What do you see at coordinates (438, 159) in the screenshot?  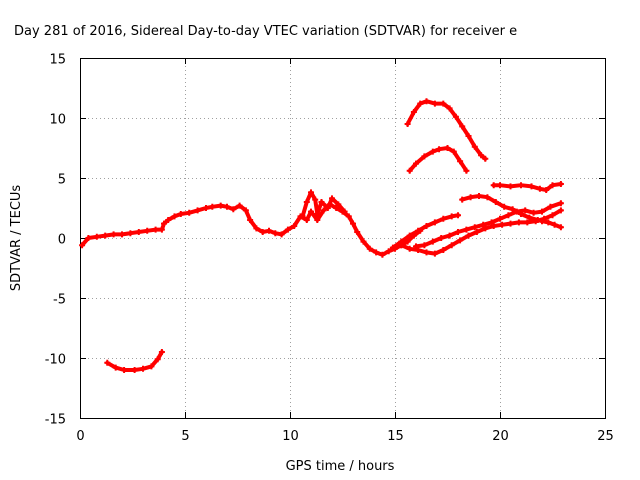 I see `series-line-second-arc` at bounding box center [438, 159].